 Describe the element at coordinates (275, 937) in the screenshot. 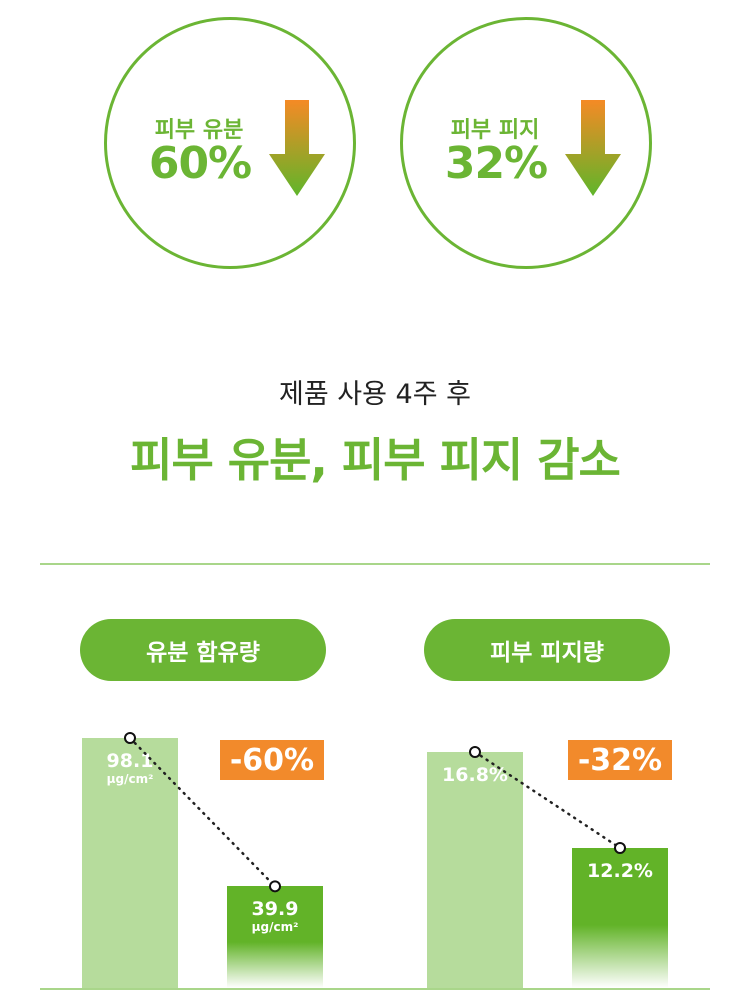

I see `bar-after: 39.9 µg/cm²` at that location.